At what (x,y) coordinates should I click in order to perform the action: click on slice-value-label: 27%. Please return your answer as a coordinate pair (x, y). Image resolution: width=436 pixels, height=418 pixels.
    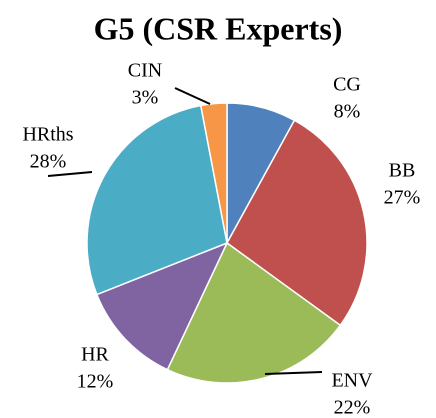
    Looking at the image, I should click on (402, 198).